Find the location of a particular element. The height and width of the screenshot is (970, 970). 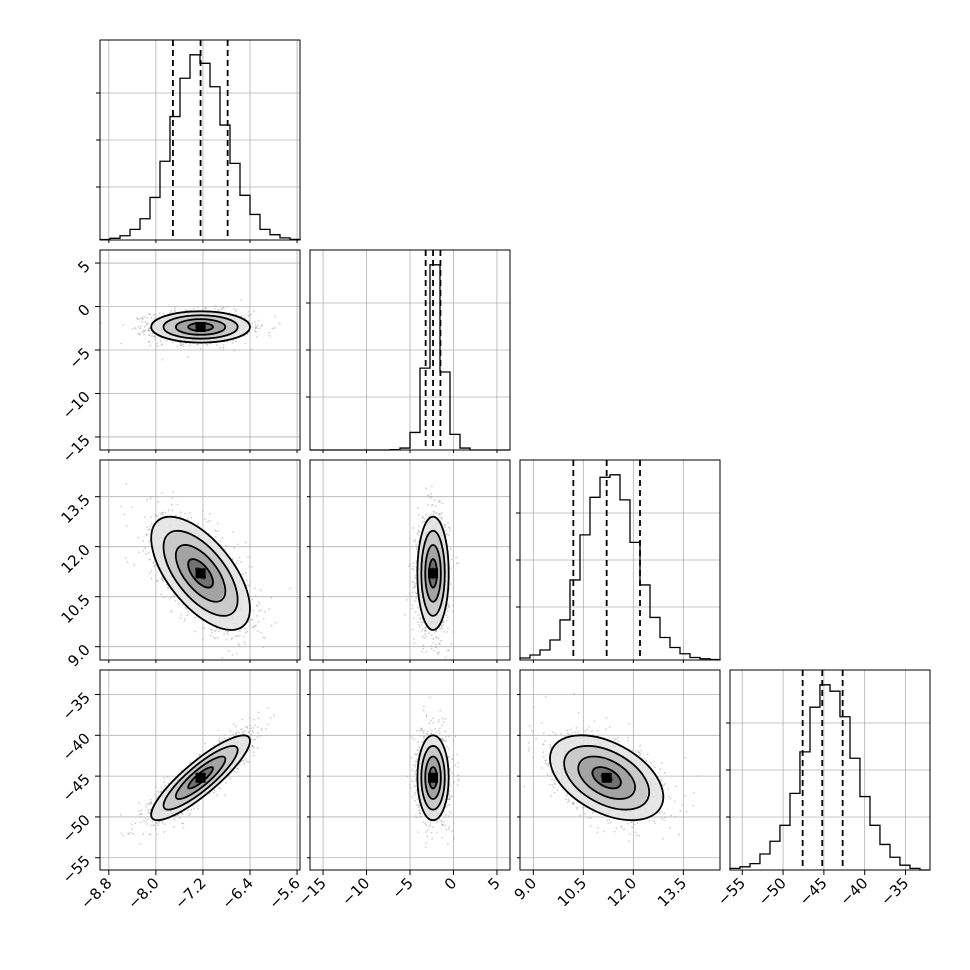

panel-frame is located at coordinates (200, 140).